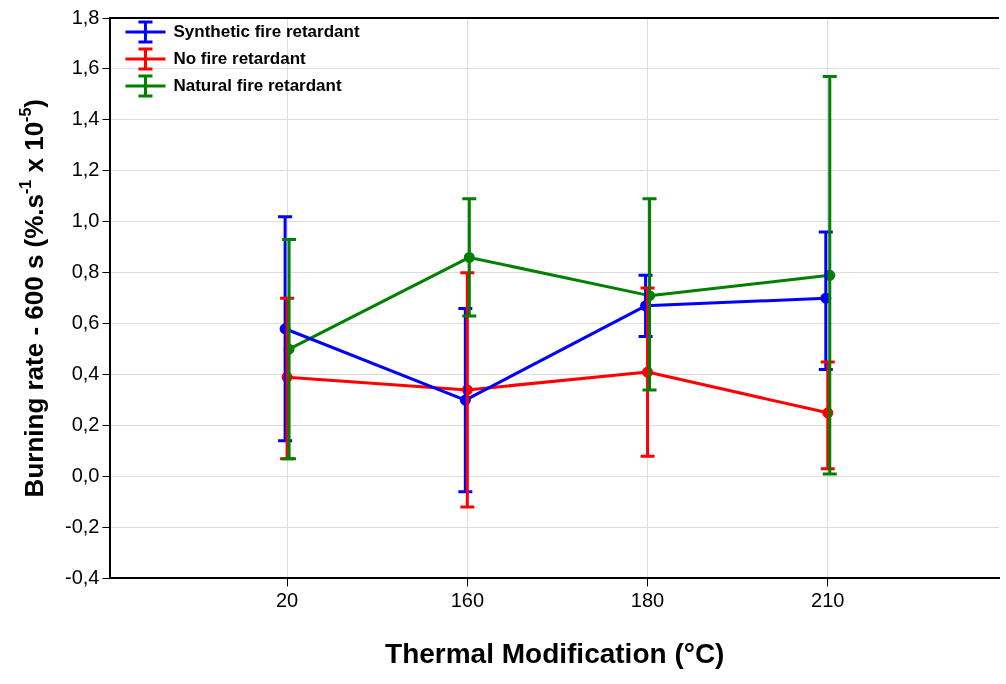 The width and height of the screenshot is (1006, 684). What do you see at coordinates (82, 525) in the screenshot?
I see `y-tick-label: -0,2` at bounding box center [82, 525].